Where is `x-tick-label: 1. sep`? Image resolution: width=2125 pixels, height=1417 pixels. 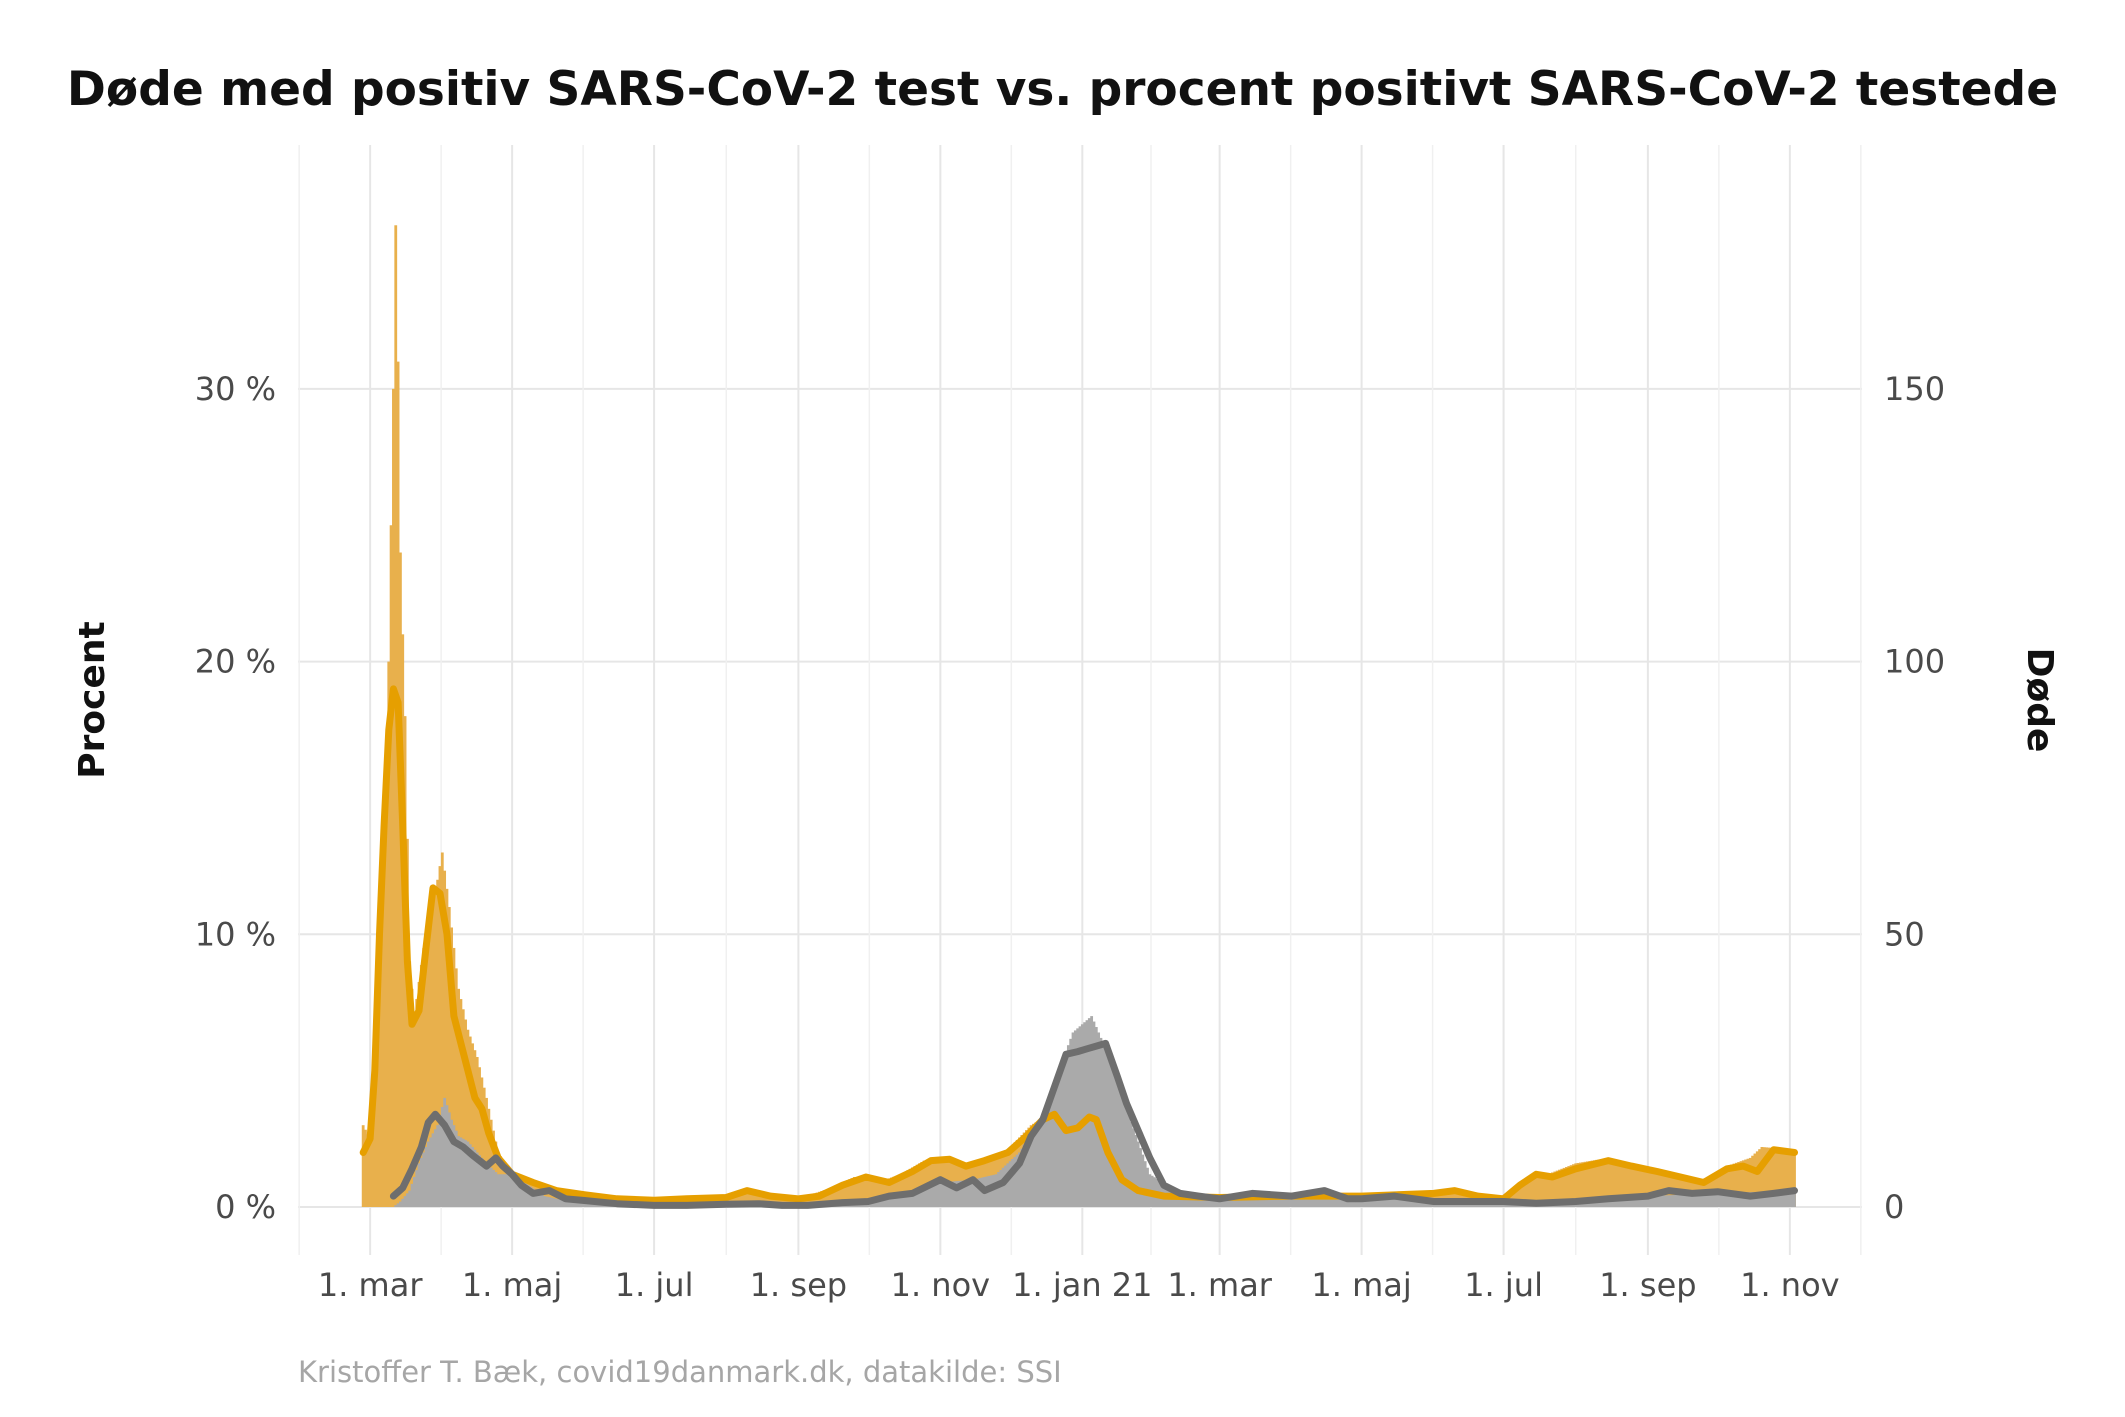 x-tick-label: 1. sep is located at coordinates (1647, 1285).